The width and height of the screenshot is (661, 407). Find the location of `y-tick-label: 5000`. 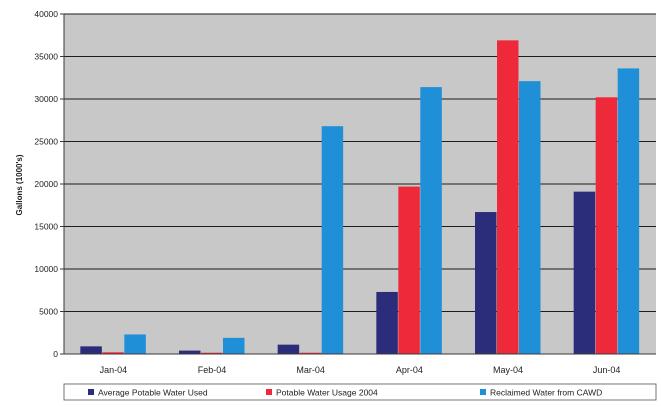

y-tick-label: 5000 is located at coordinates (48, 312).